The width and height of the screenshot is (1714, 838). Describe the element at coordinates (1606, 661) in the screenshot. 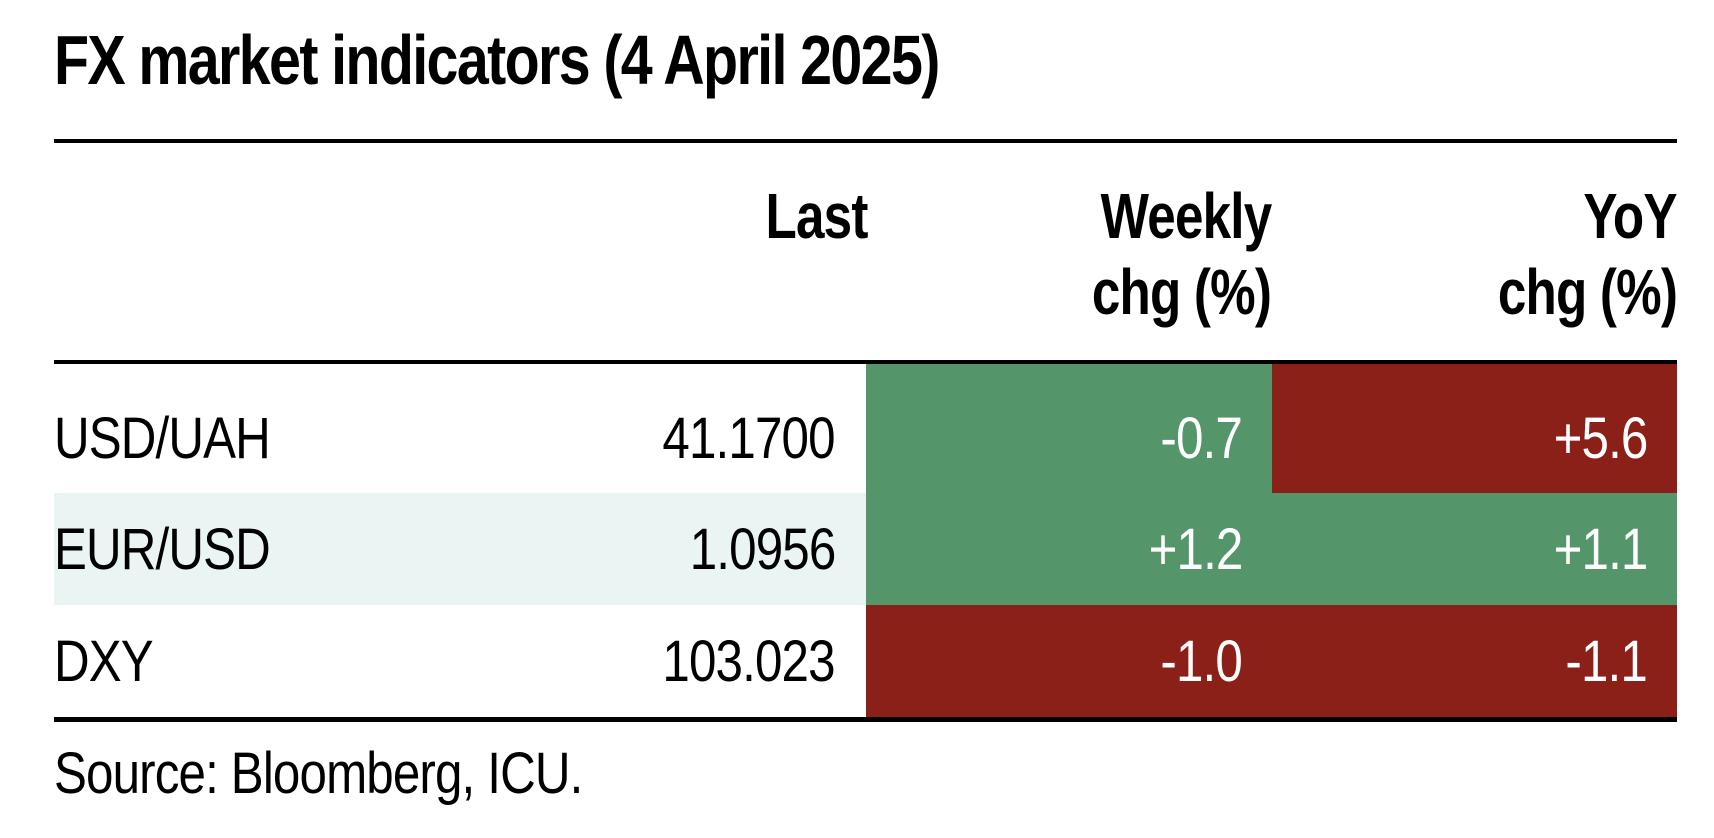

I see `yoy-change-value: -1.1` at that location.